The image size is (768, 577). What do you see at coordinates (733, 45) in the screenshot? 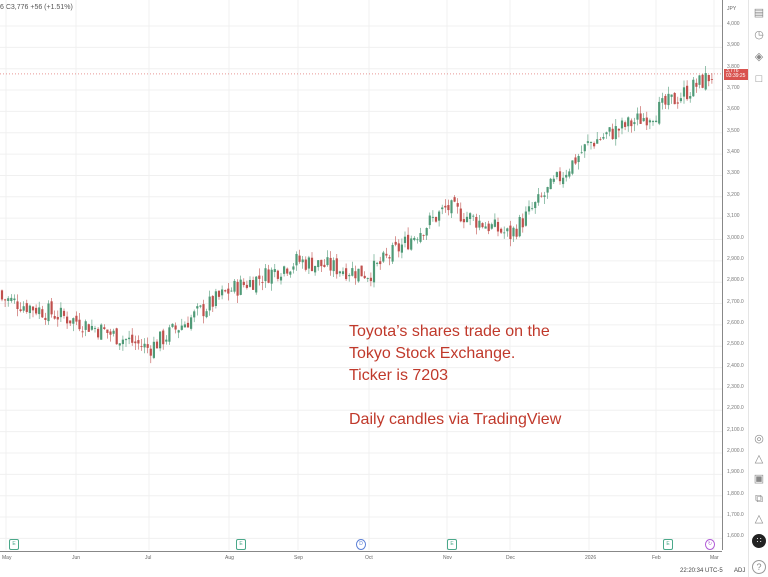
I see `price-label: 3,900` at bounding box center [733, 45].